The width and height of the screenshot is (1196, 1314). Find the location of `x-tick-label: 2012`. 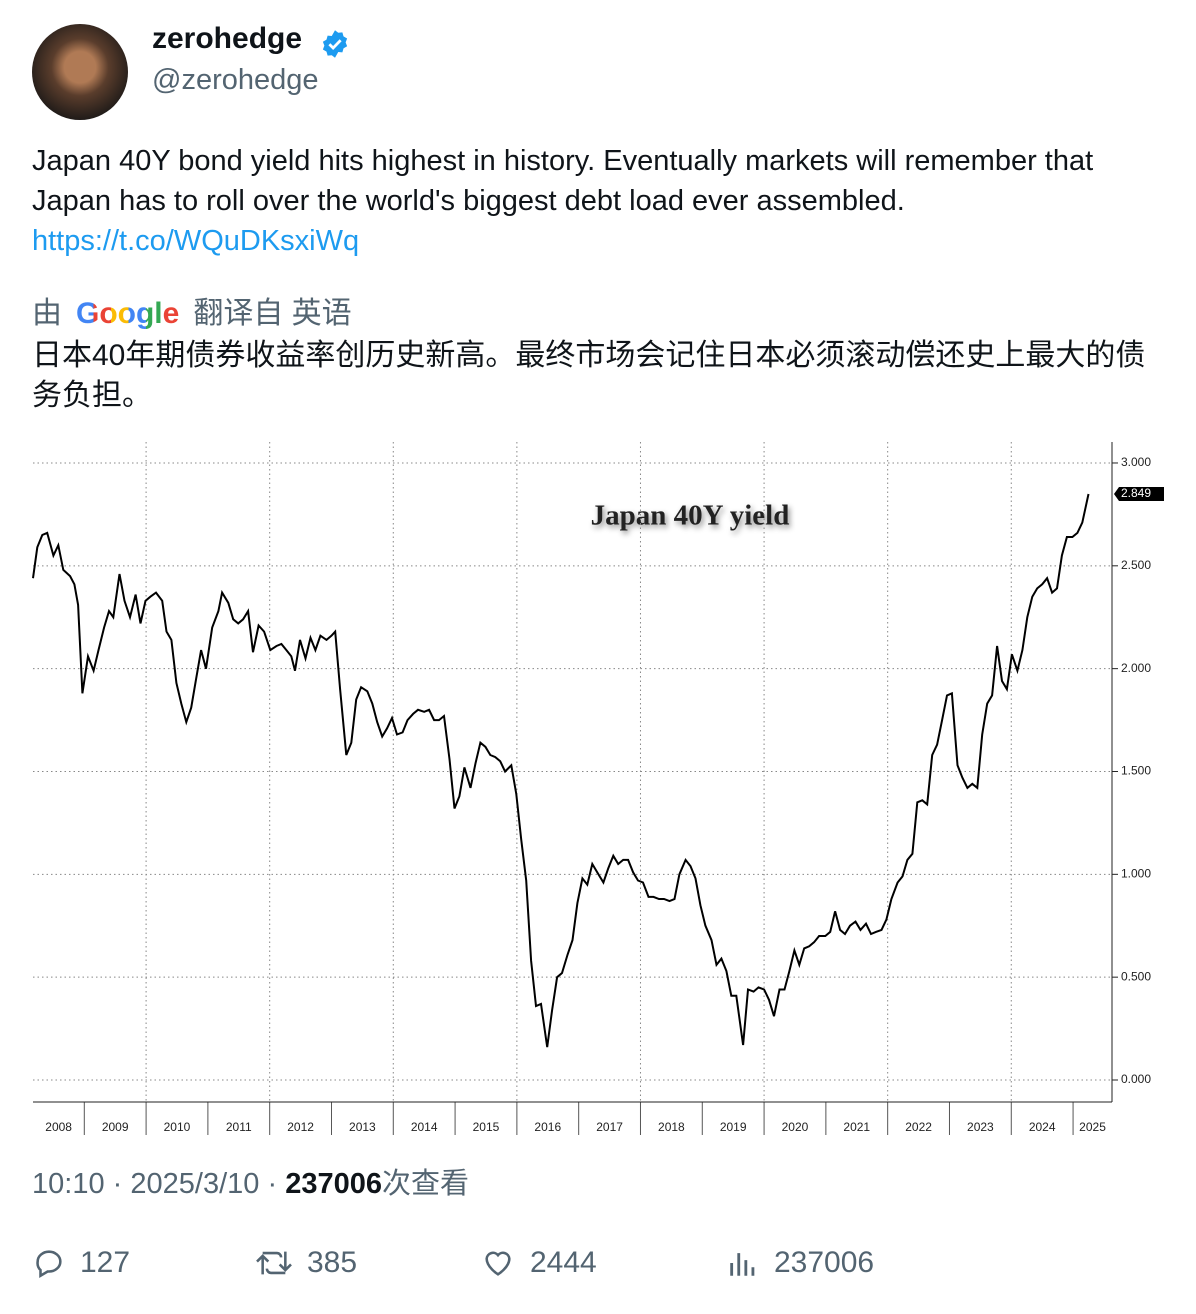

x-tick-label: 2012 is located at coordinates (300, 1127).